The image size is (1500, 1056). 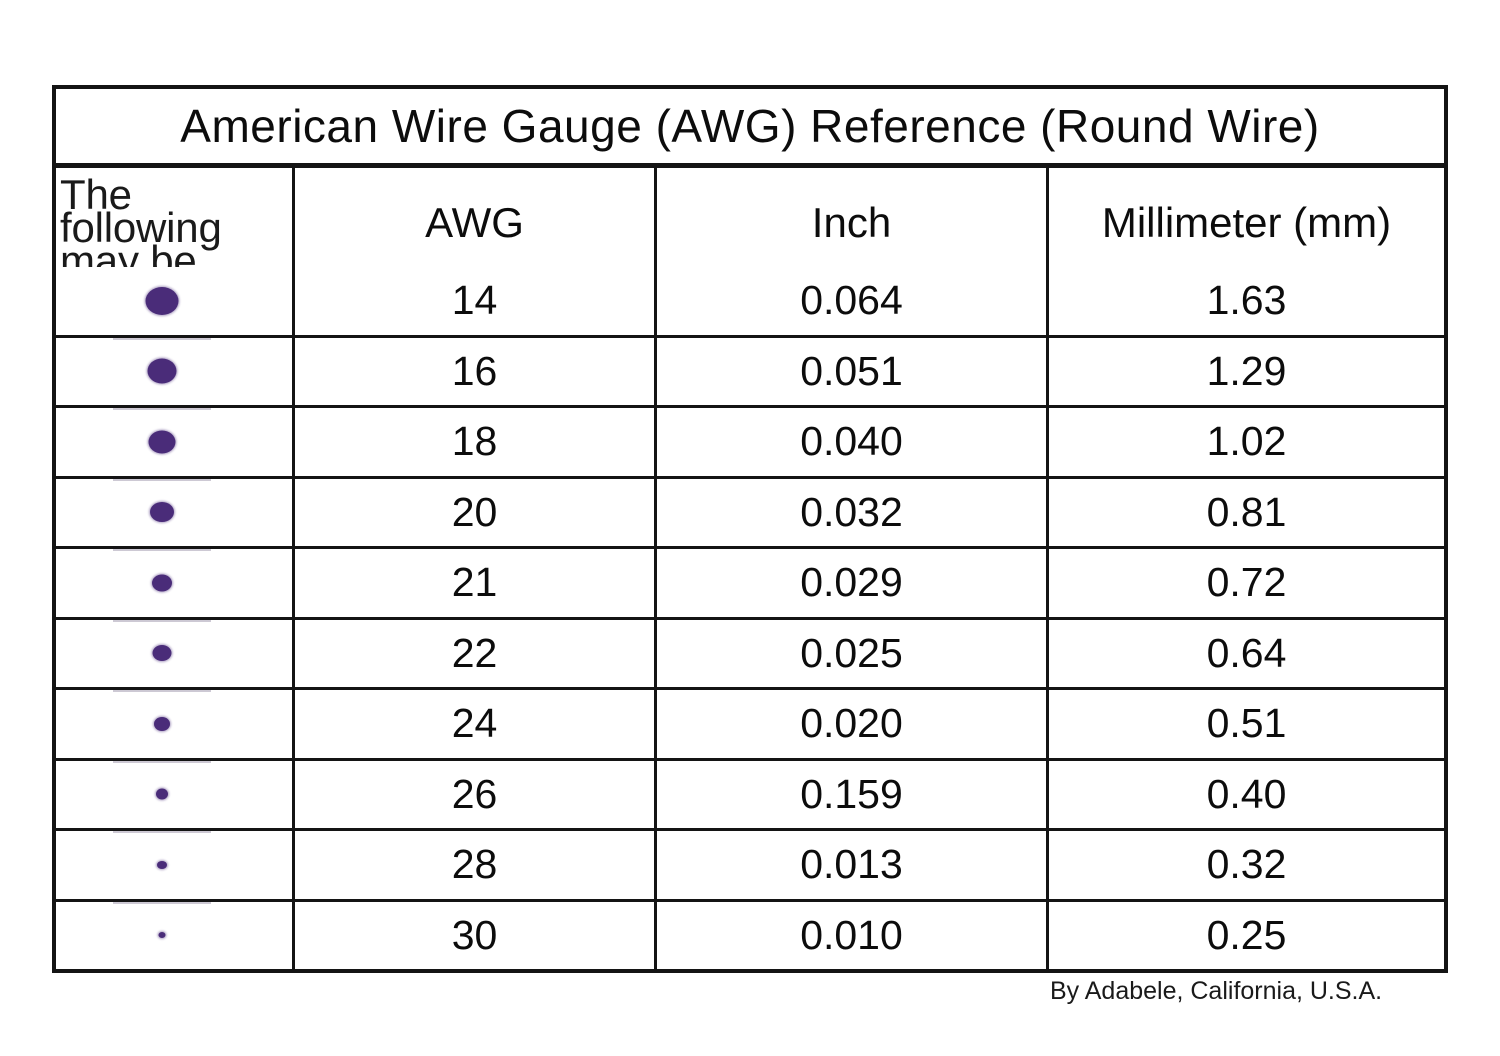 I want to click on table-row: 22 0.025 0.64, so click(x=750, y=651).